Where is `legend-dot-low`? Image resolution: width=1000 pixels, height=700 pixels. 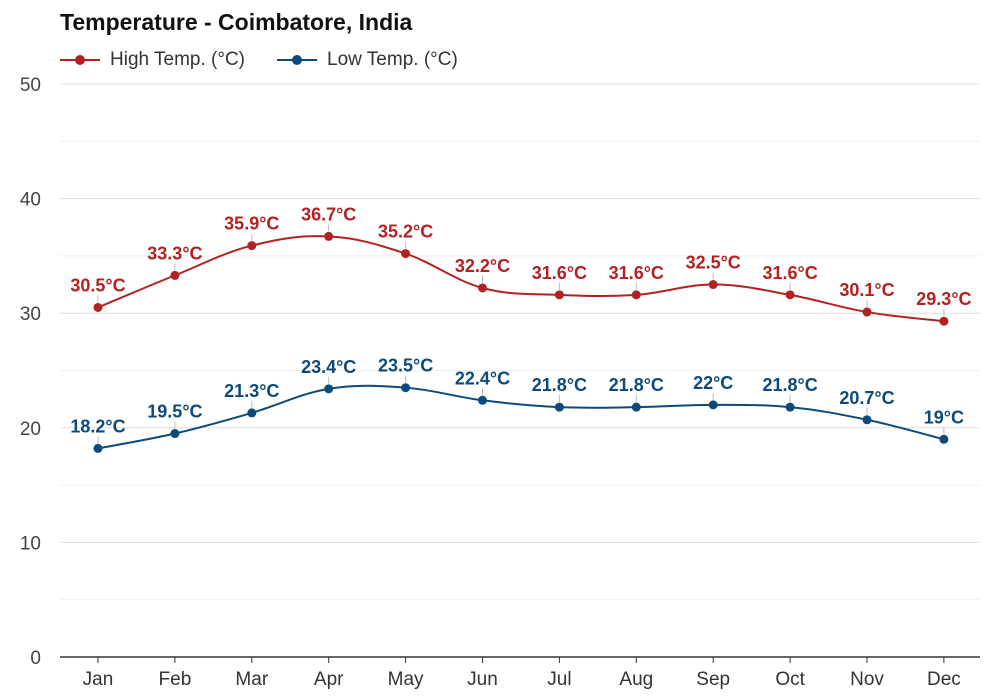 legend-dot-low is located at coordinates (297, 60).